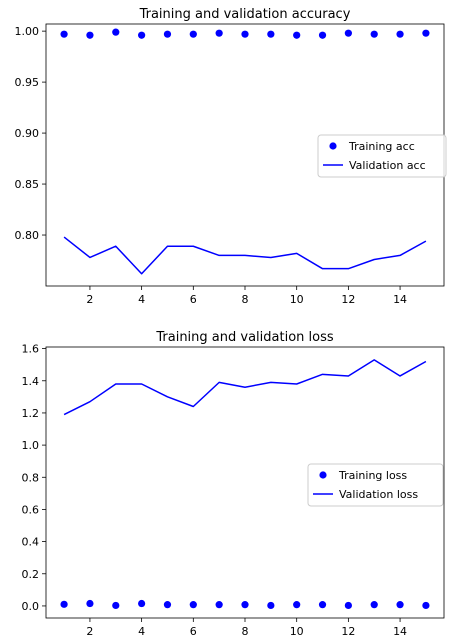 This screenshot has height=643, width=455. What do you see at coordinates (31, 606) in the screenshot?
I see `y-tick-label: 0.0` at bounding box center [31, 606].